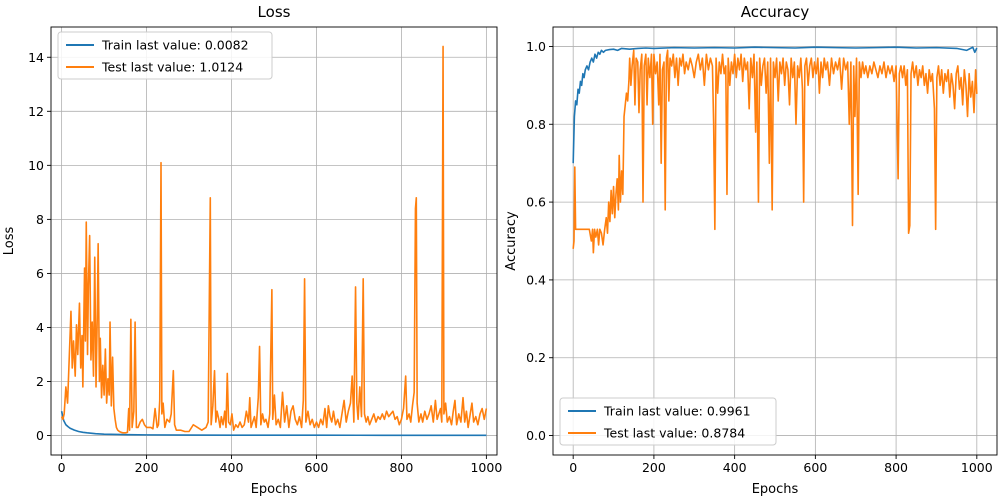 This screenshot has width=1000, height=500. Describe the element at coordinates (36, 111) in the screenshot. I see `y-tick-label: 12` at that location.